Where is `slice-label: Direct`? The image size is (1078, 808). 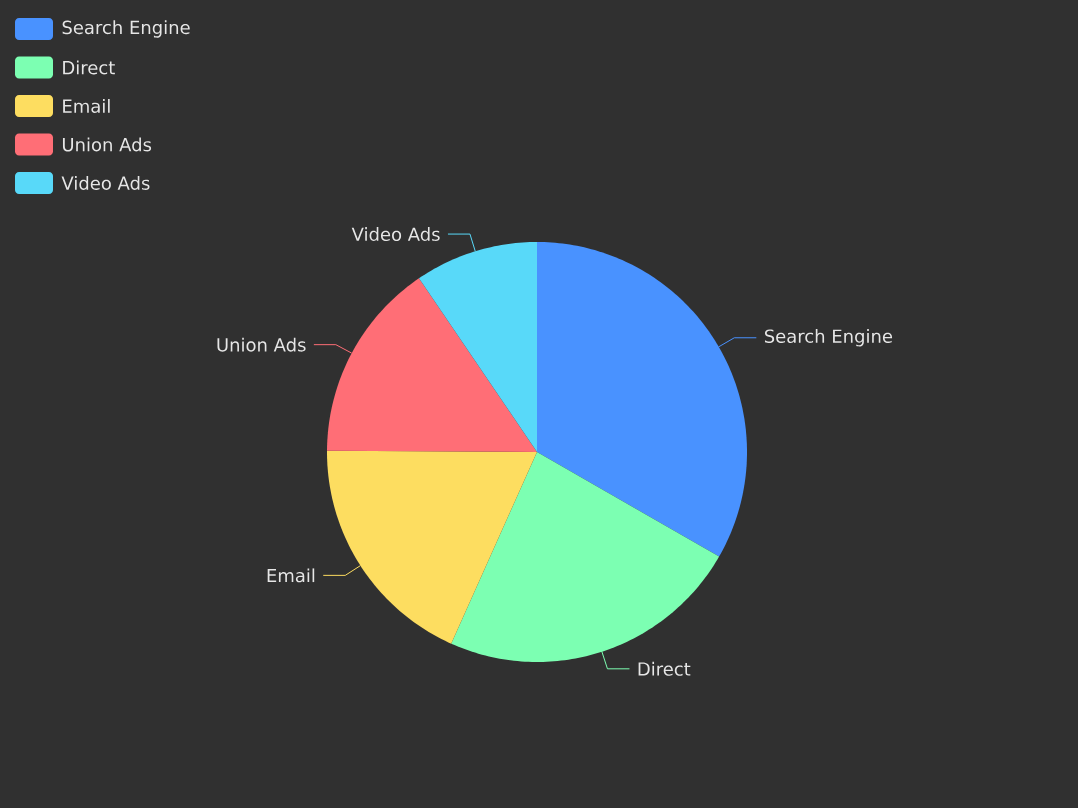
slice-label: Direct is located at coordinates (664, 668).